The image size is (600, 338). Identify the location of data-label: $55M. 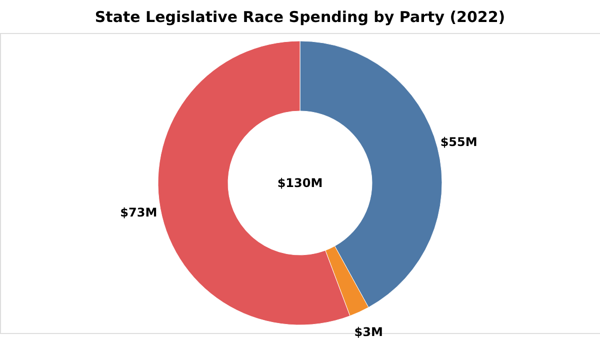
(459, 142).